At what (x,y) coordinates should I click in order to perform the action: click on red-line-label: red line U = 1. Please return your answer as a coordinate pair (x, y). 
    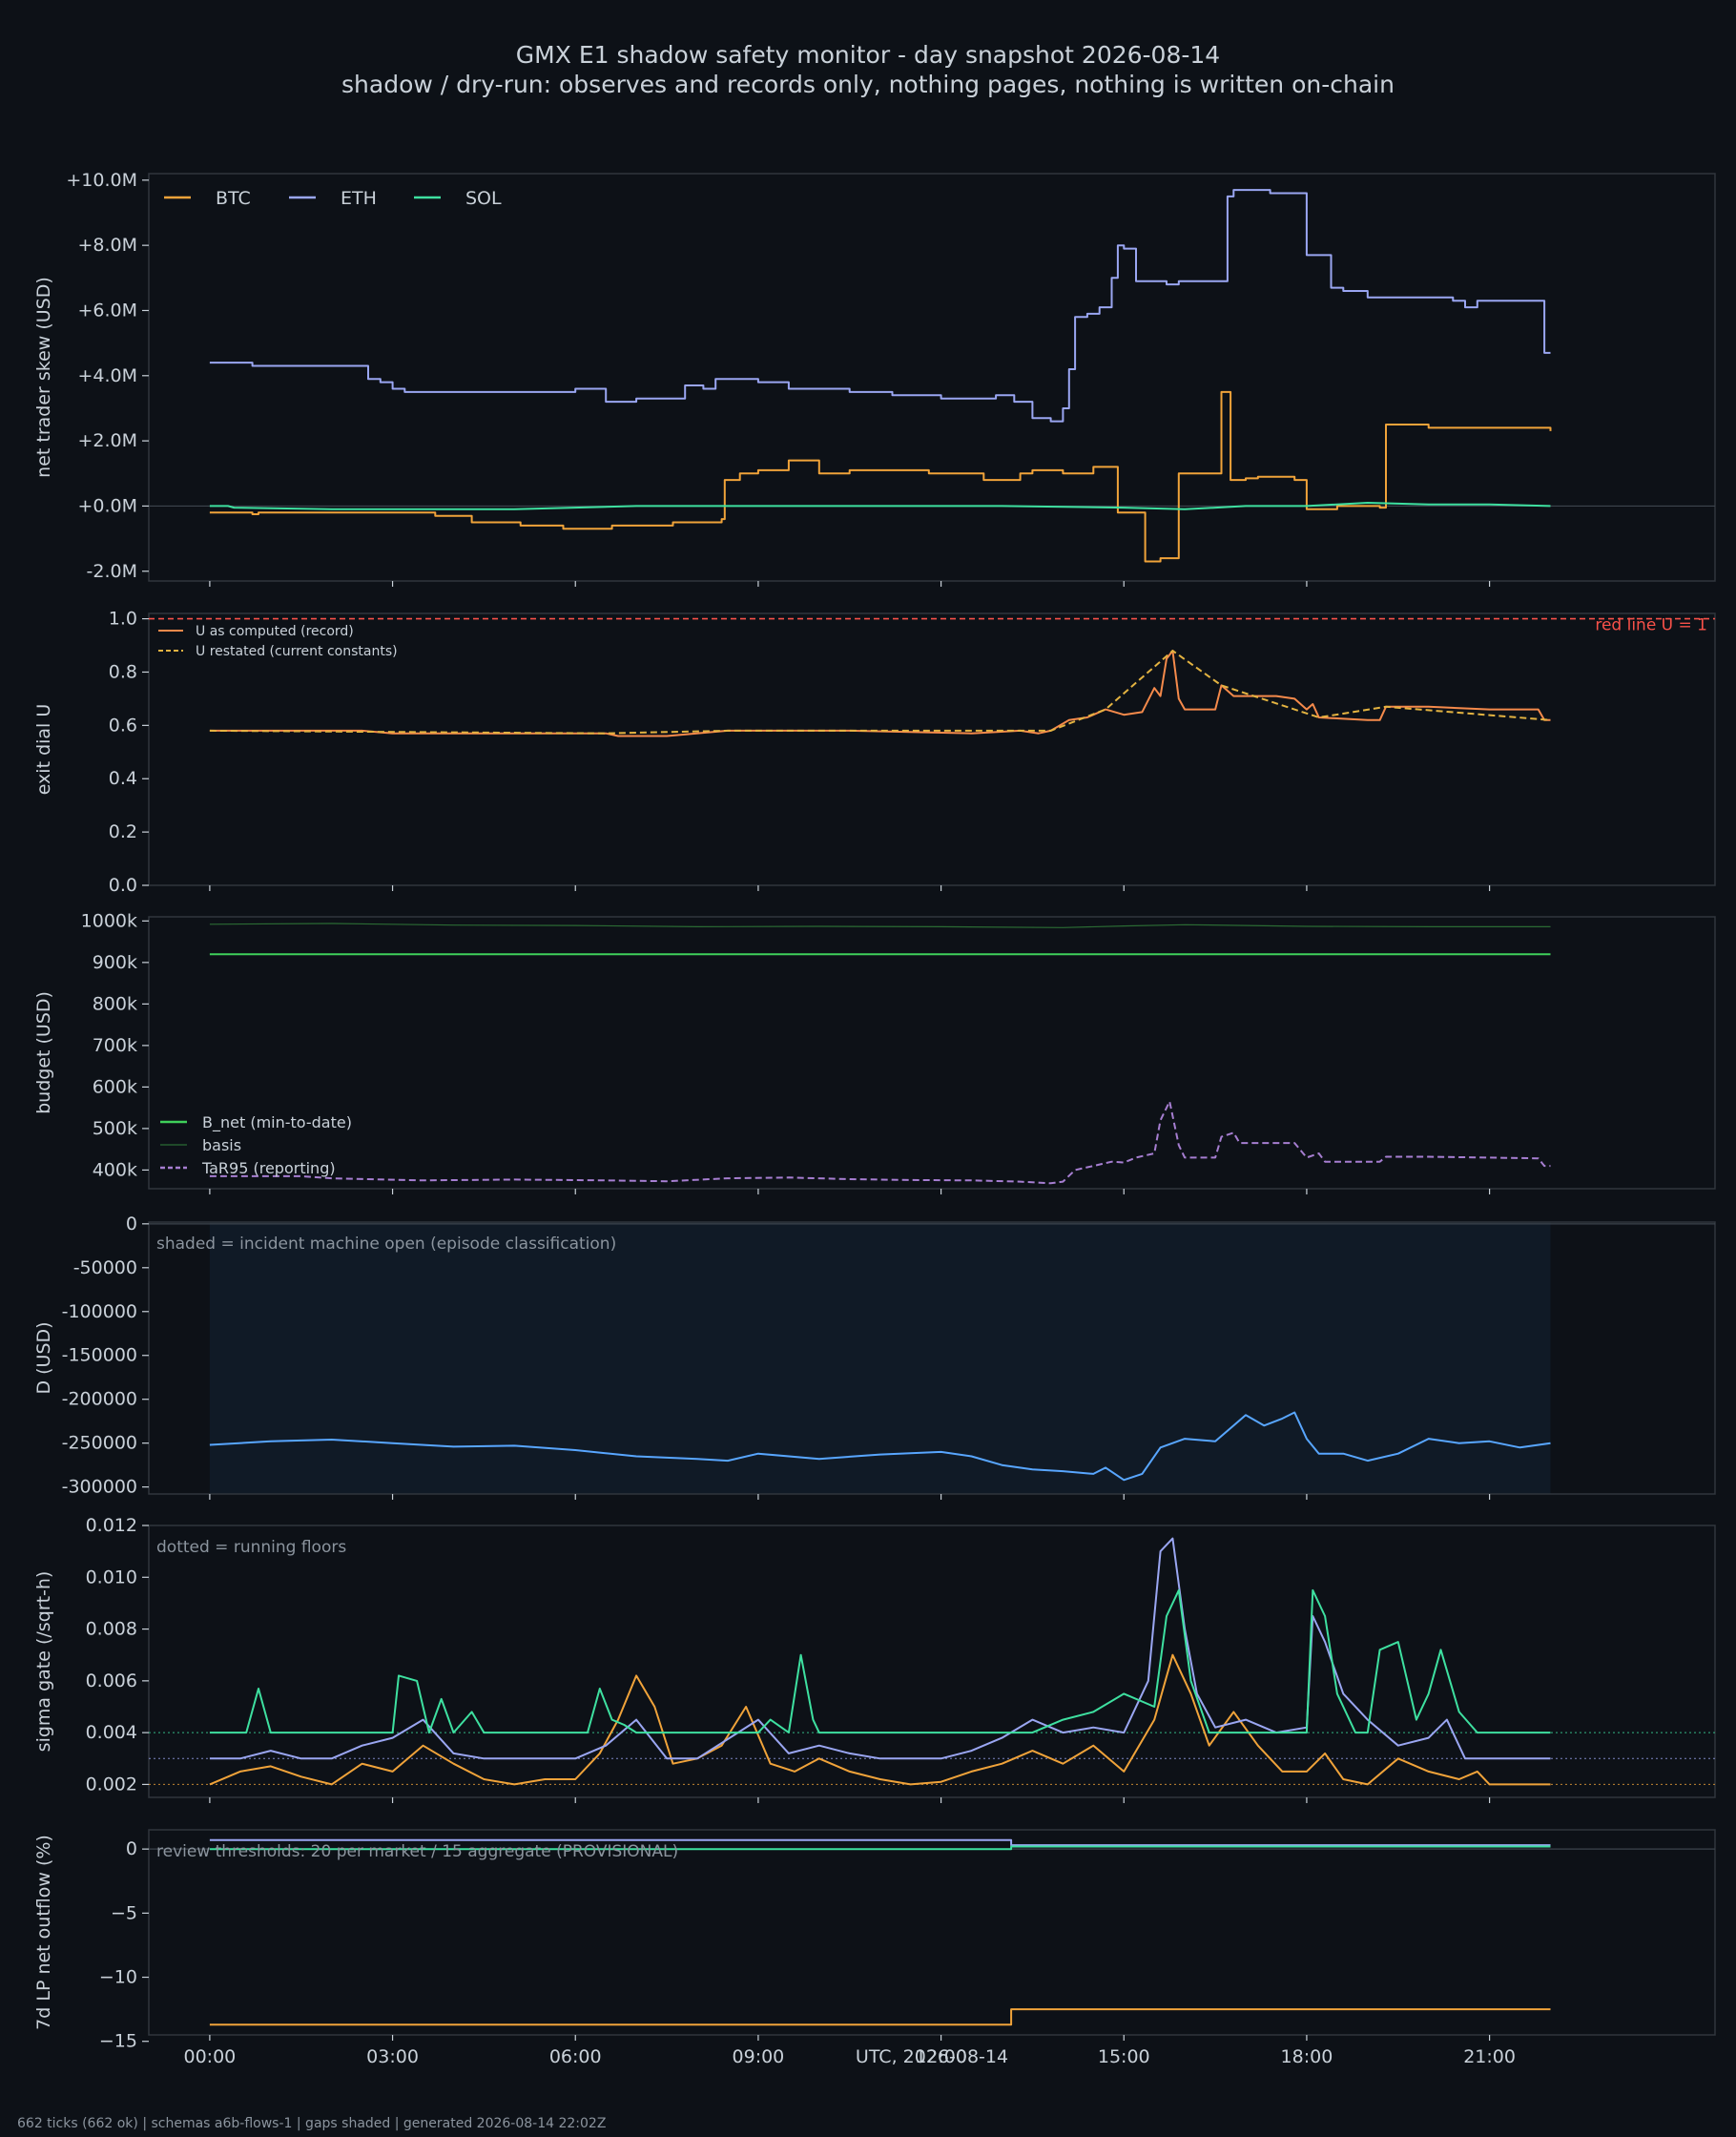
    Looking at the image, I should click on (1651, 625).